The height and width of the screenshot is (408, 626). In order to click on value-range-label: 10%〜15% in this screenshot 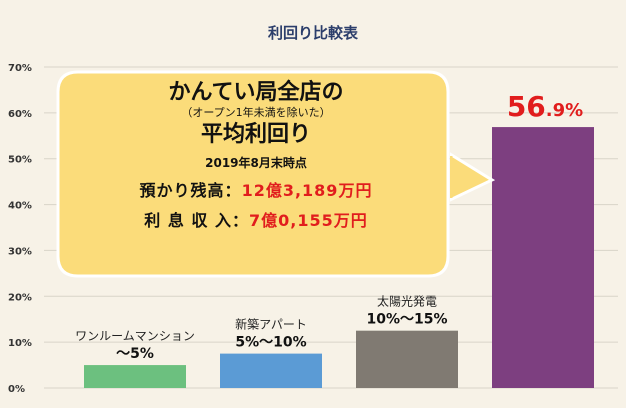, I will do `click(406, 320)`.